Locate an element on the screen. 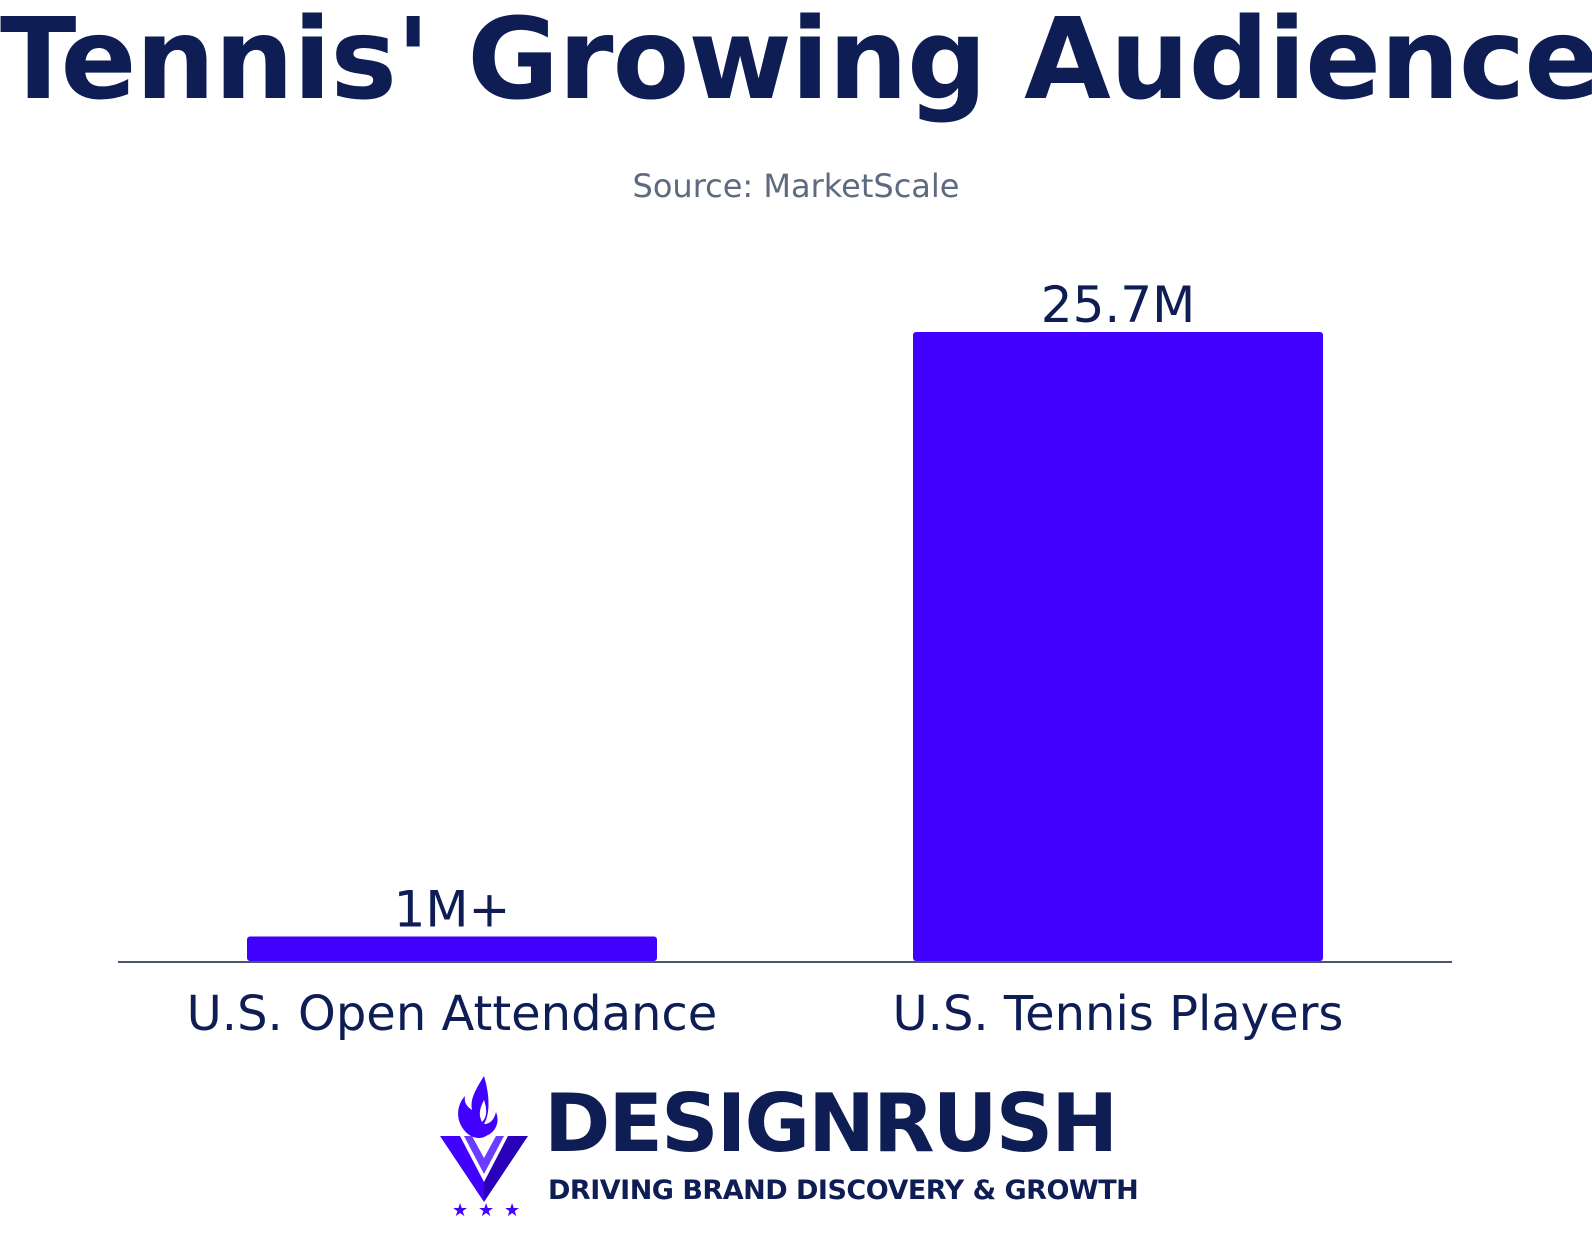  brand-tagline: DRIVING BRAND DISCOVERY & GROWTH is located at coordinates (843, 1190).